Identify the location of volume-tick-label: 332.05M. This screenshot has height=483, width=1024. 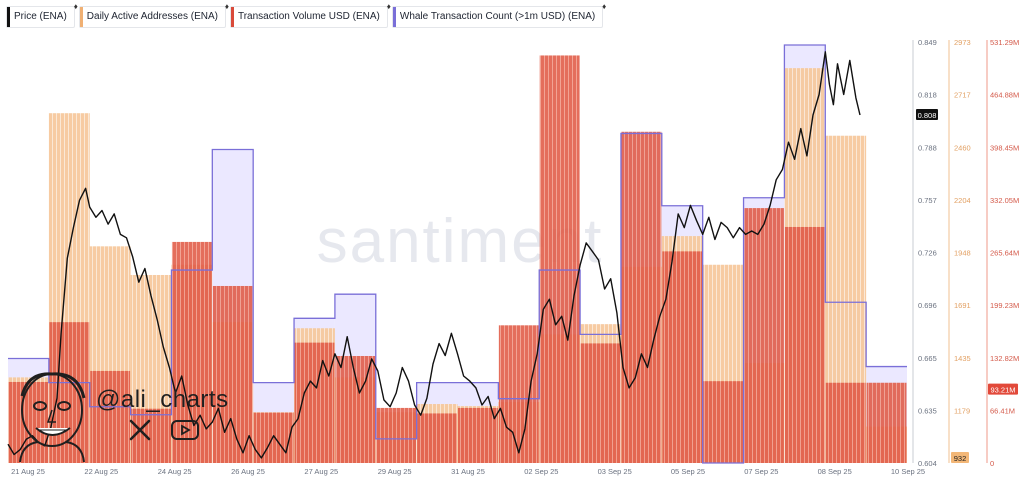
(1004, 200).